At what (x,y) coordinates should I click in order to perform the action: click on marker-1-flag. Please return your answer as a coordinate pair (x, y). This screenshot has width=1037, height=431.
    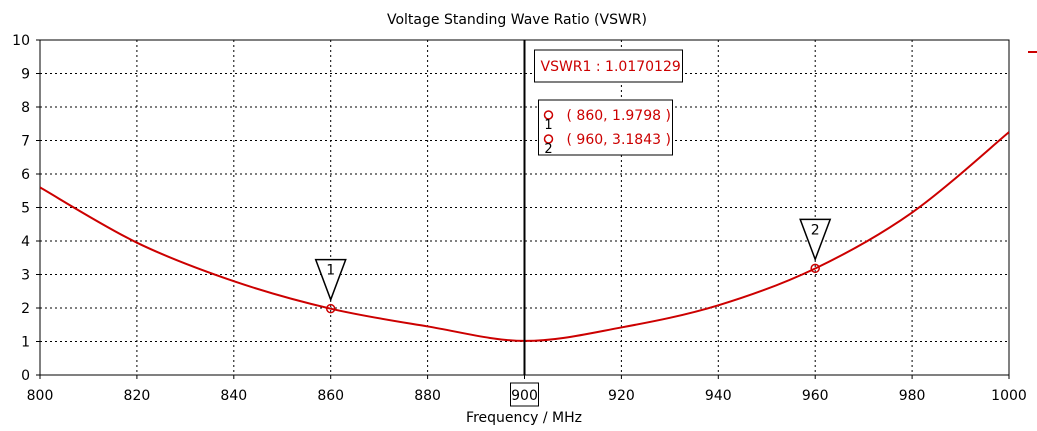
    Looking at the image, I should click on (330, 280).